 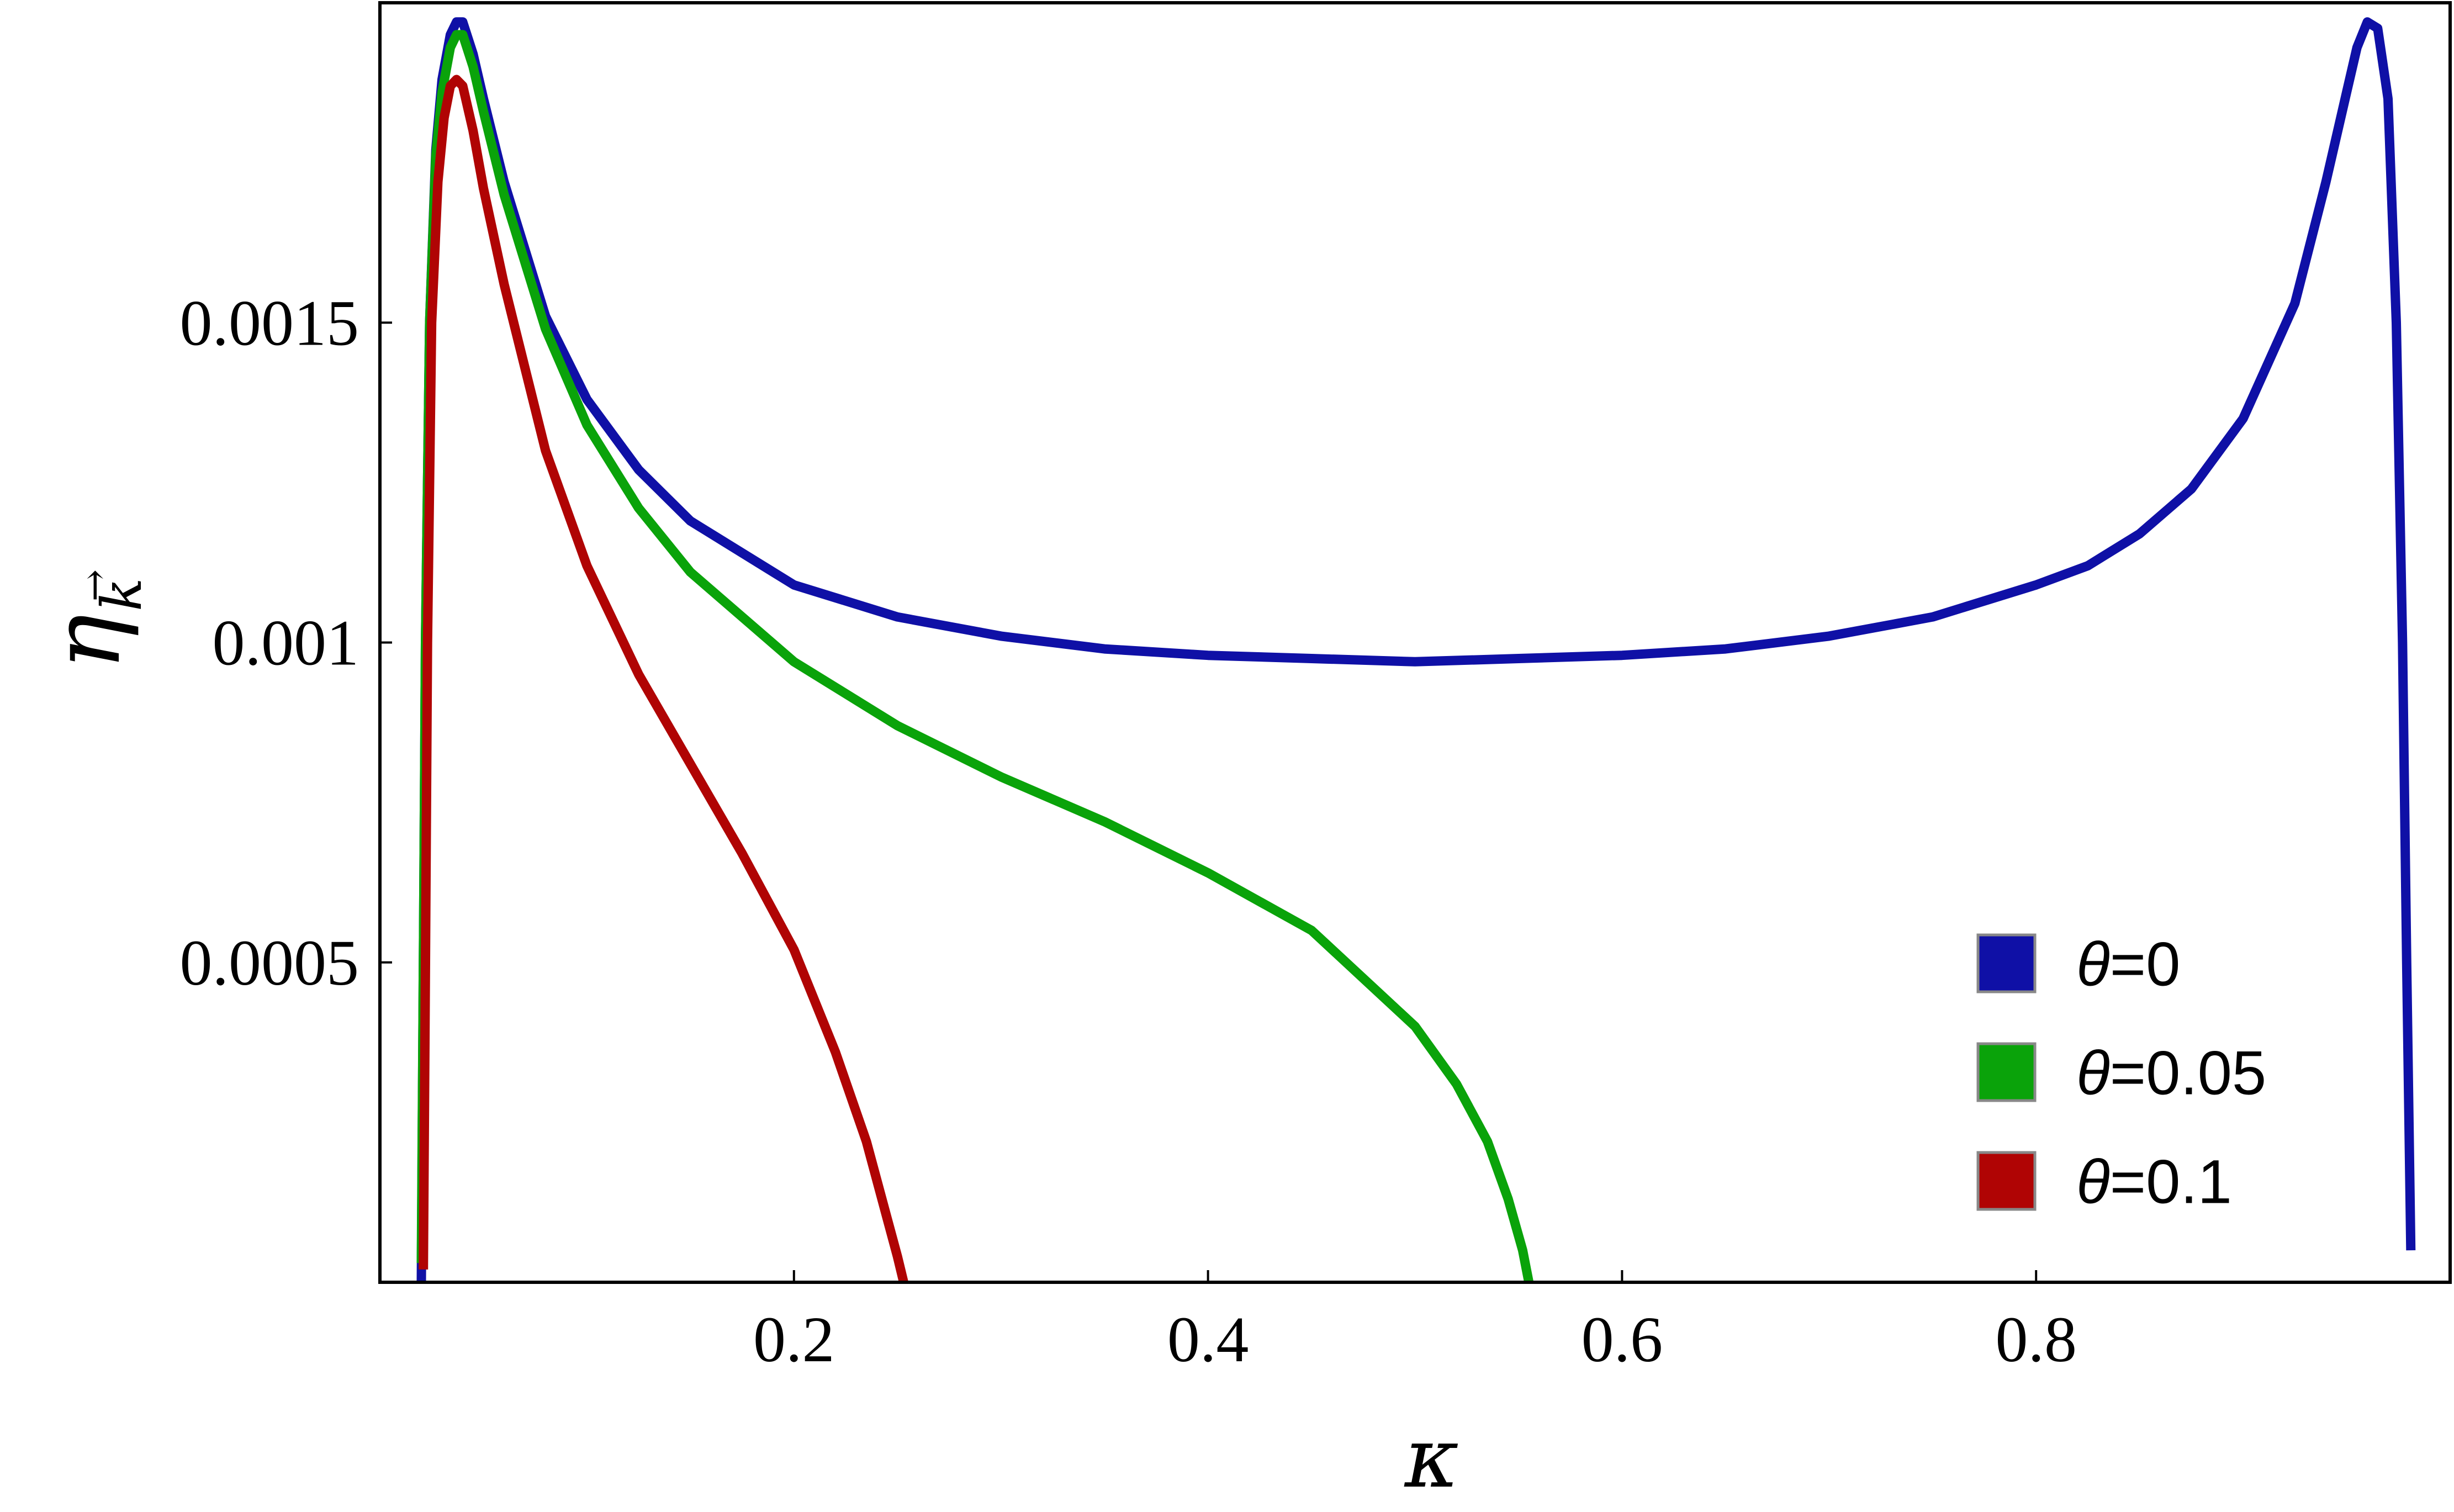 I want to click on y-tick-label-2: 0.0015, so click(x=269, y=323).